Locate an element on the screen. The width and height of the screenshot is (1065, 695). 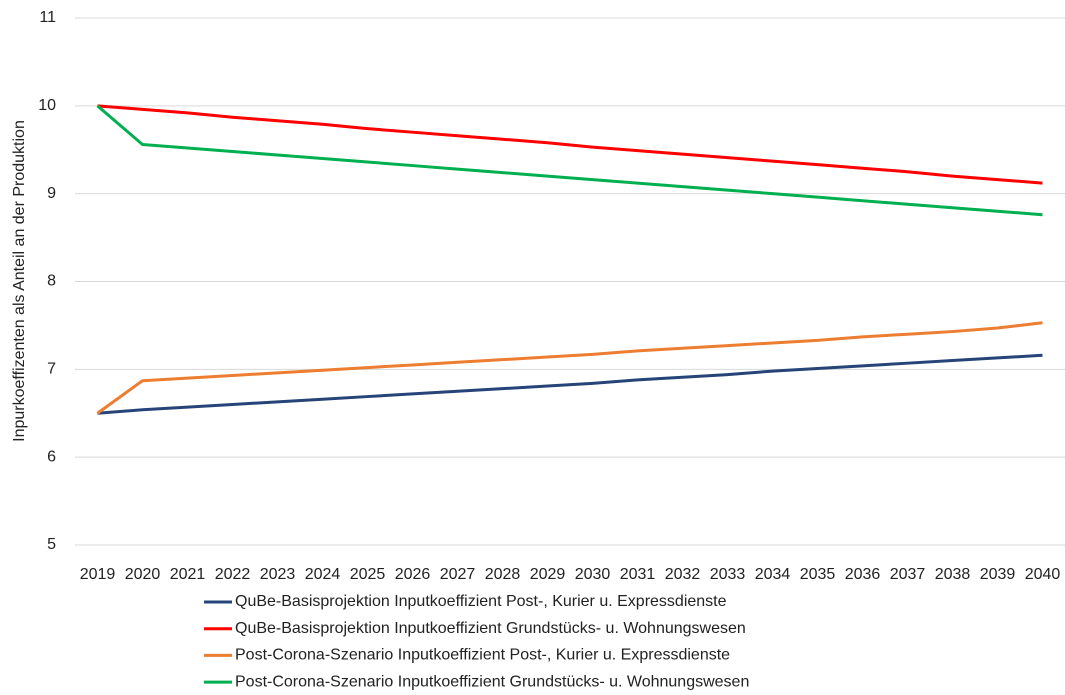
x-tick-label: 2024 is located at coordinates (323, 574).